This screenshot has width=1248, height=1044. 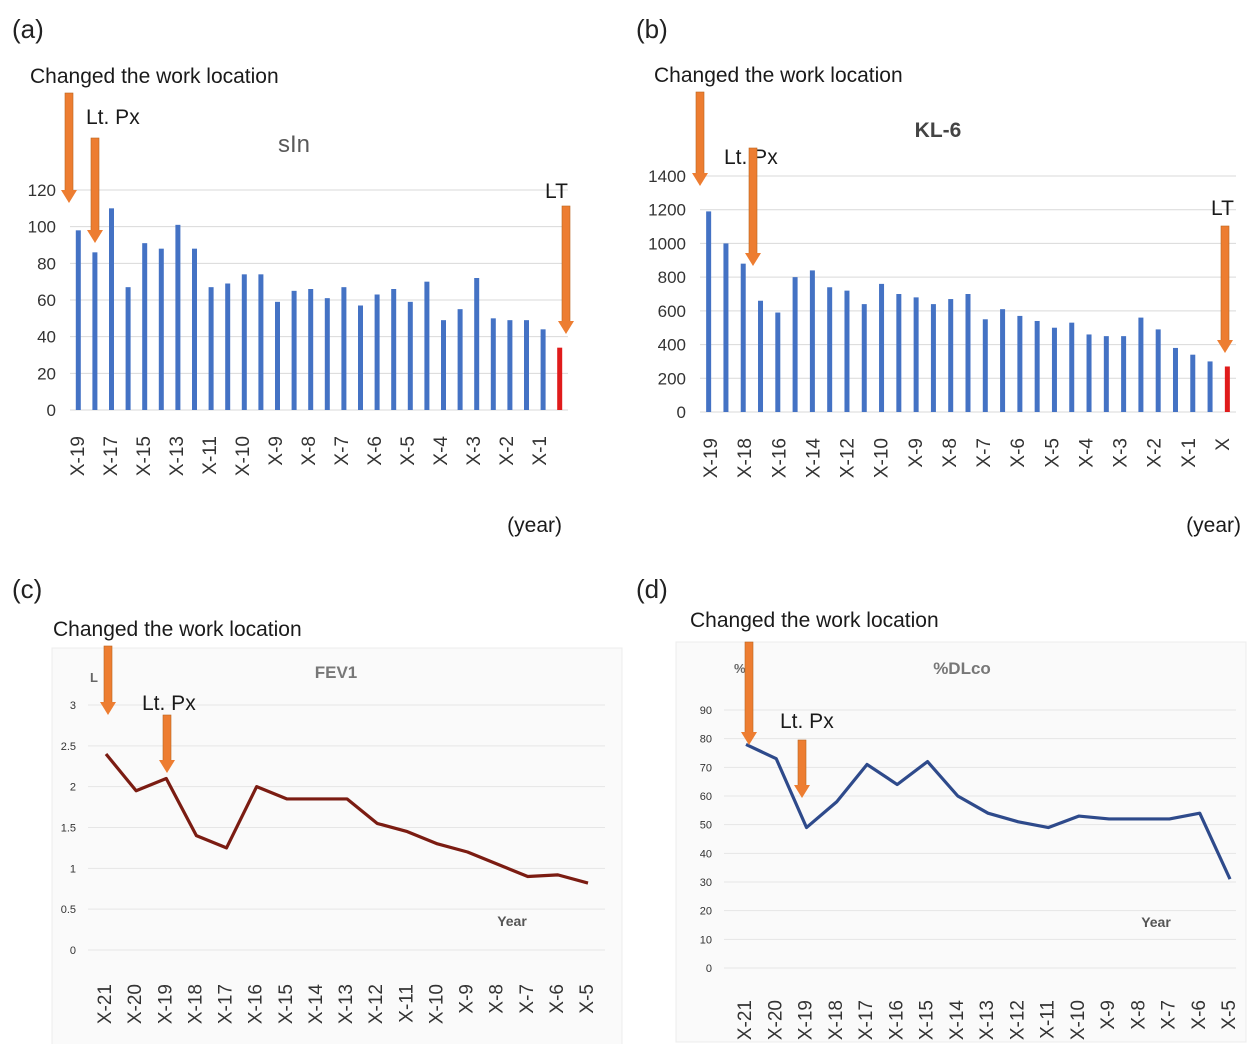 I want to click on arrow-lt, so click(x=566, y=269).